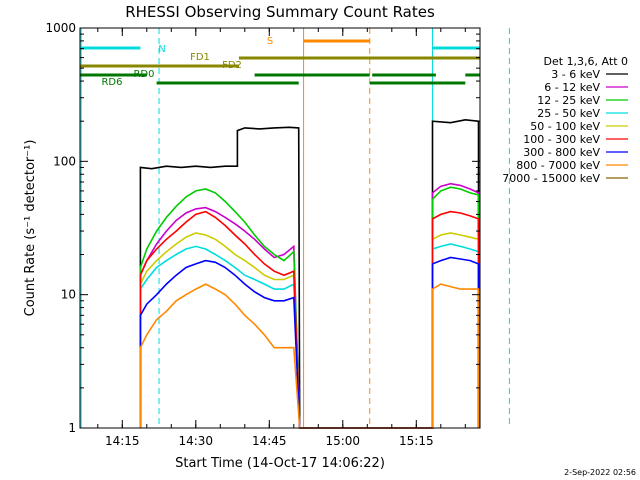 The image size is (640, 480). What do you see at coordinates (342, 441) in the screenshot?
I see `x-tick-label-3: 15:00` at bounding box center [342, 441].